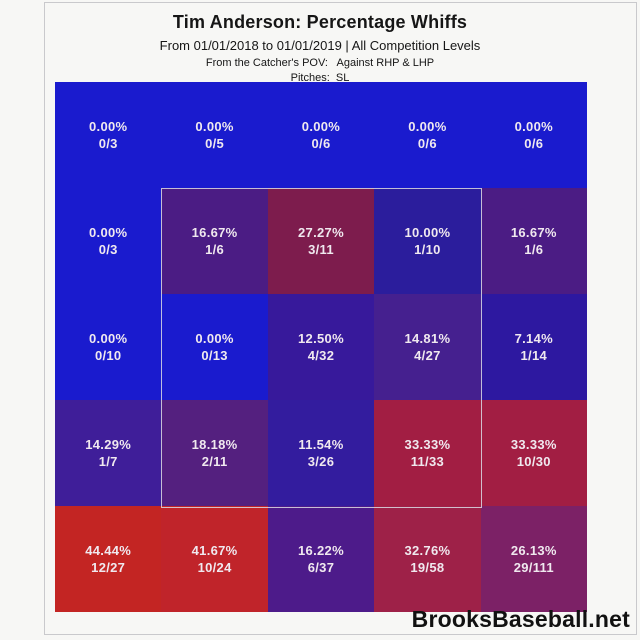 This screenshot has height=640, width=640. Describe the element at coordinates (215, 143) in the screenshot. I see `cell-fraction: 0/5` at that location.